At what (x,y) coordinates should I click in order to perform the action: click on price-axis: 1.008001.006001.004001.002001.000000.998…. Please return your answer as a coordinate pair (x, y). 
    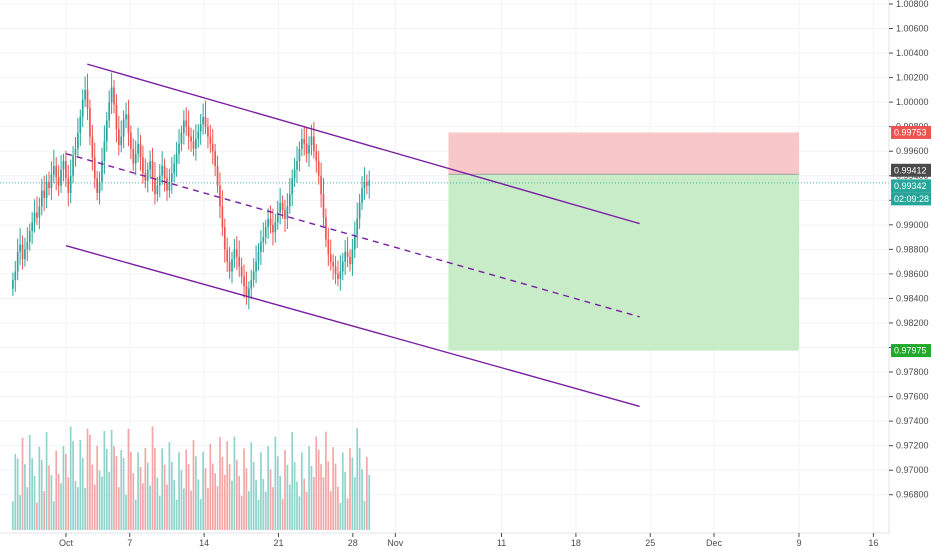
    Looking at the image, I should click on (910, 275).